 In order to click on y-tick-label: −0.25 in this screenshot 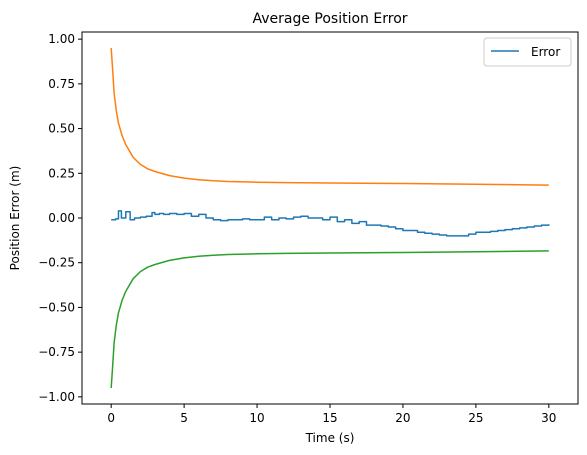, I will do `click(56, 263)`.